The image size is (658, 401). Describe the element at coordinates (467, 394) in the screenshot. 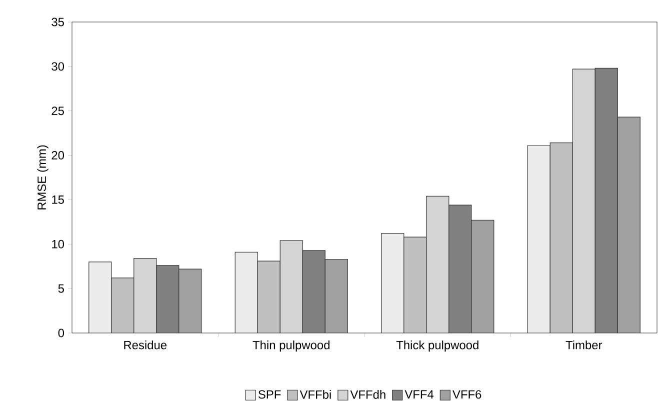

I see `legend-label: VFF6` at that location.